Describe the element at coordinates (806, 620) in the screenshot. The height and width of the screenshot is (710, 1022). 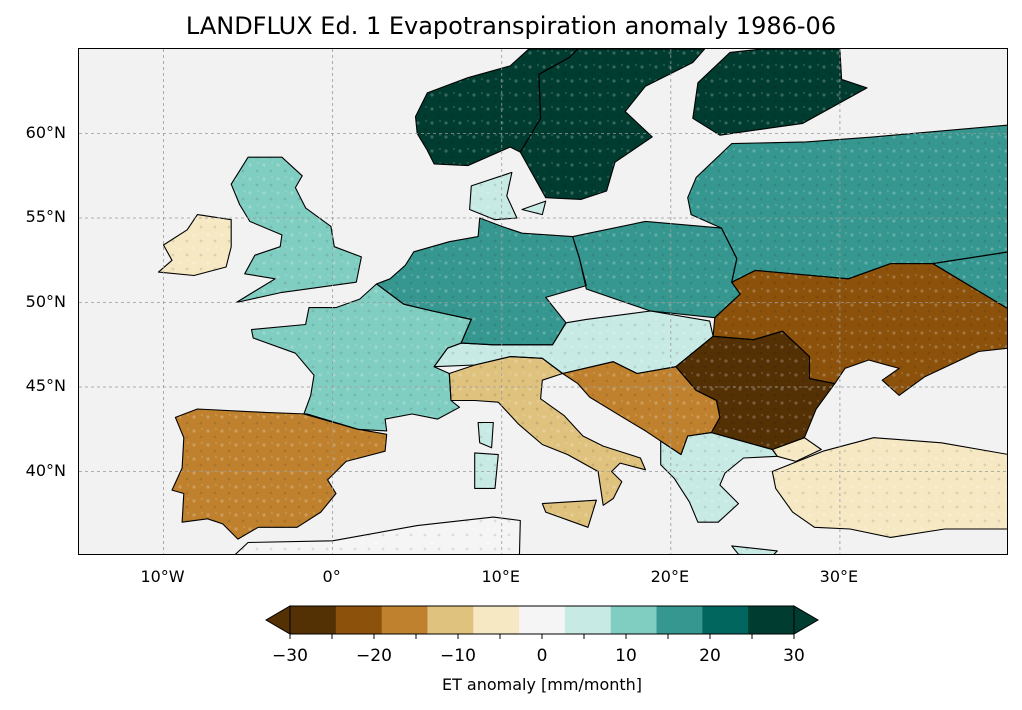
I see `colorbar-extend-high` at that location.